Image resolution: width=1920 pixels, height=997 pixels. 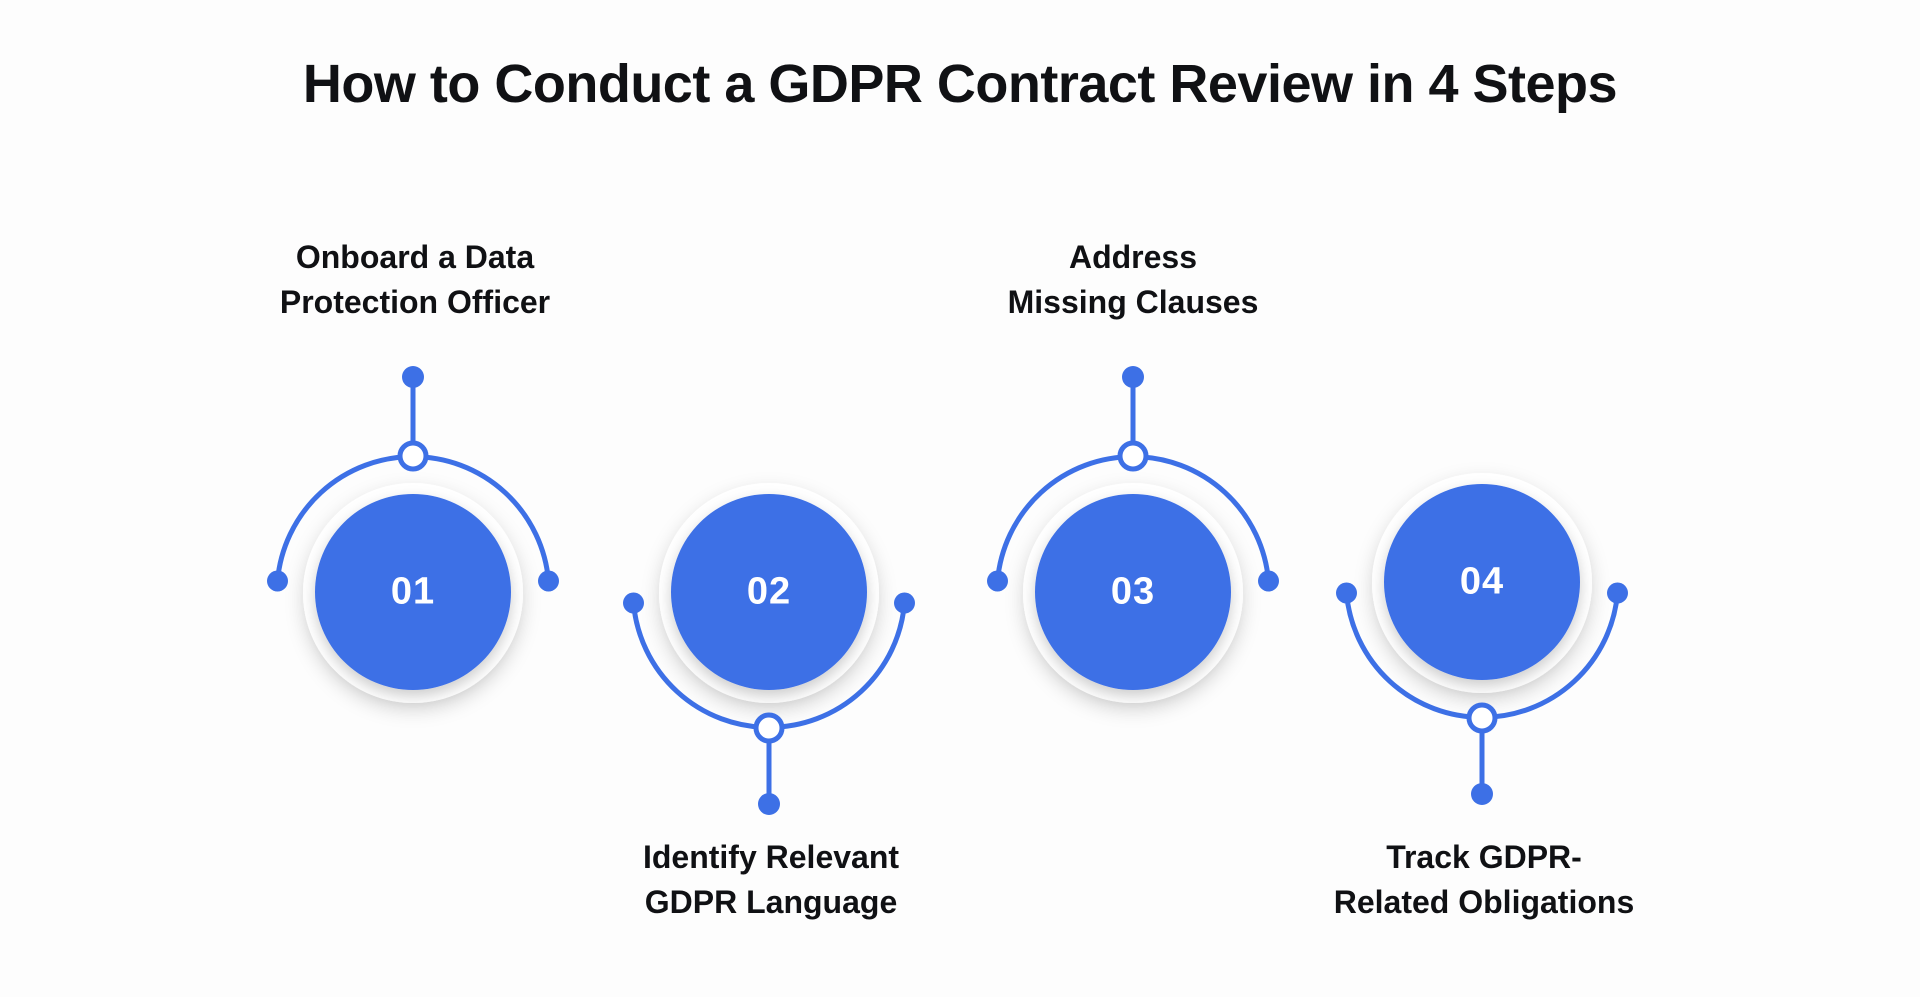 I want to click on step-3-connector-graphic, so click(x=1133, y=534).